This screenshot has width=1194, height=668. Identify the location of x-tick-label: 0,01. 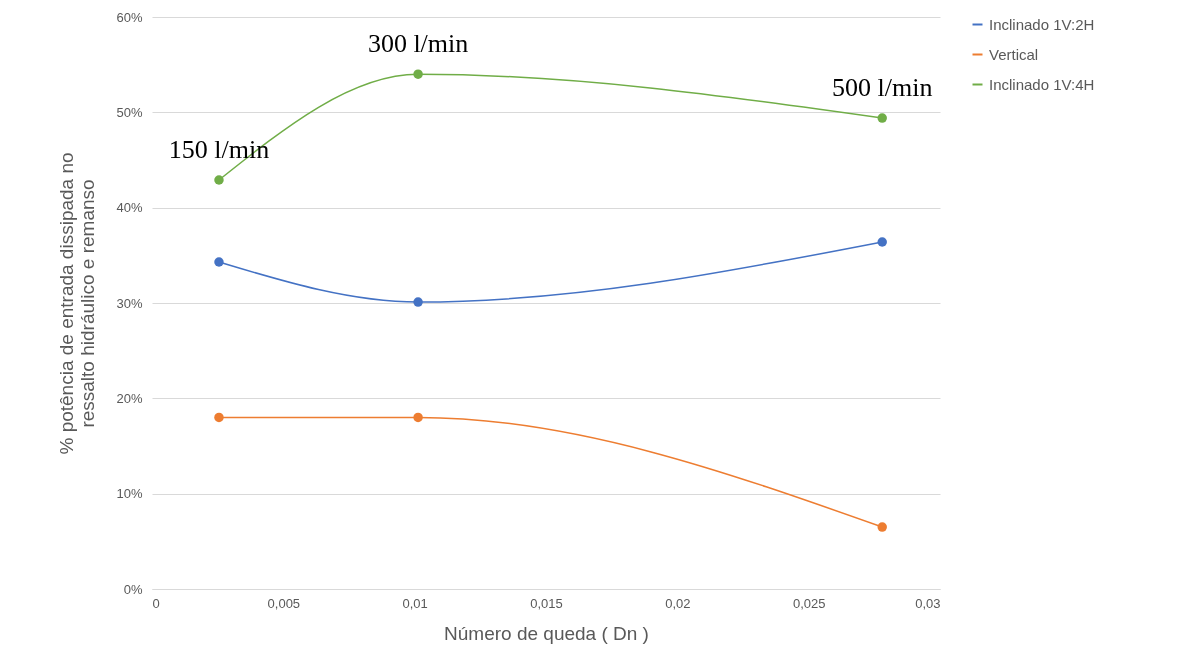
(415, 603).